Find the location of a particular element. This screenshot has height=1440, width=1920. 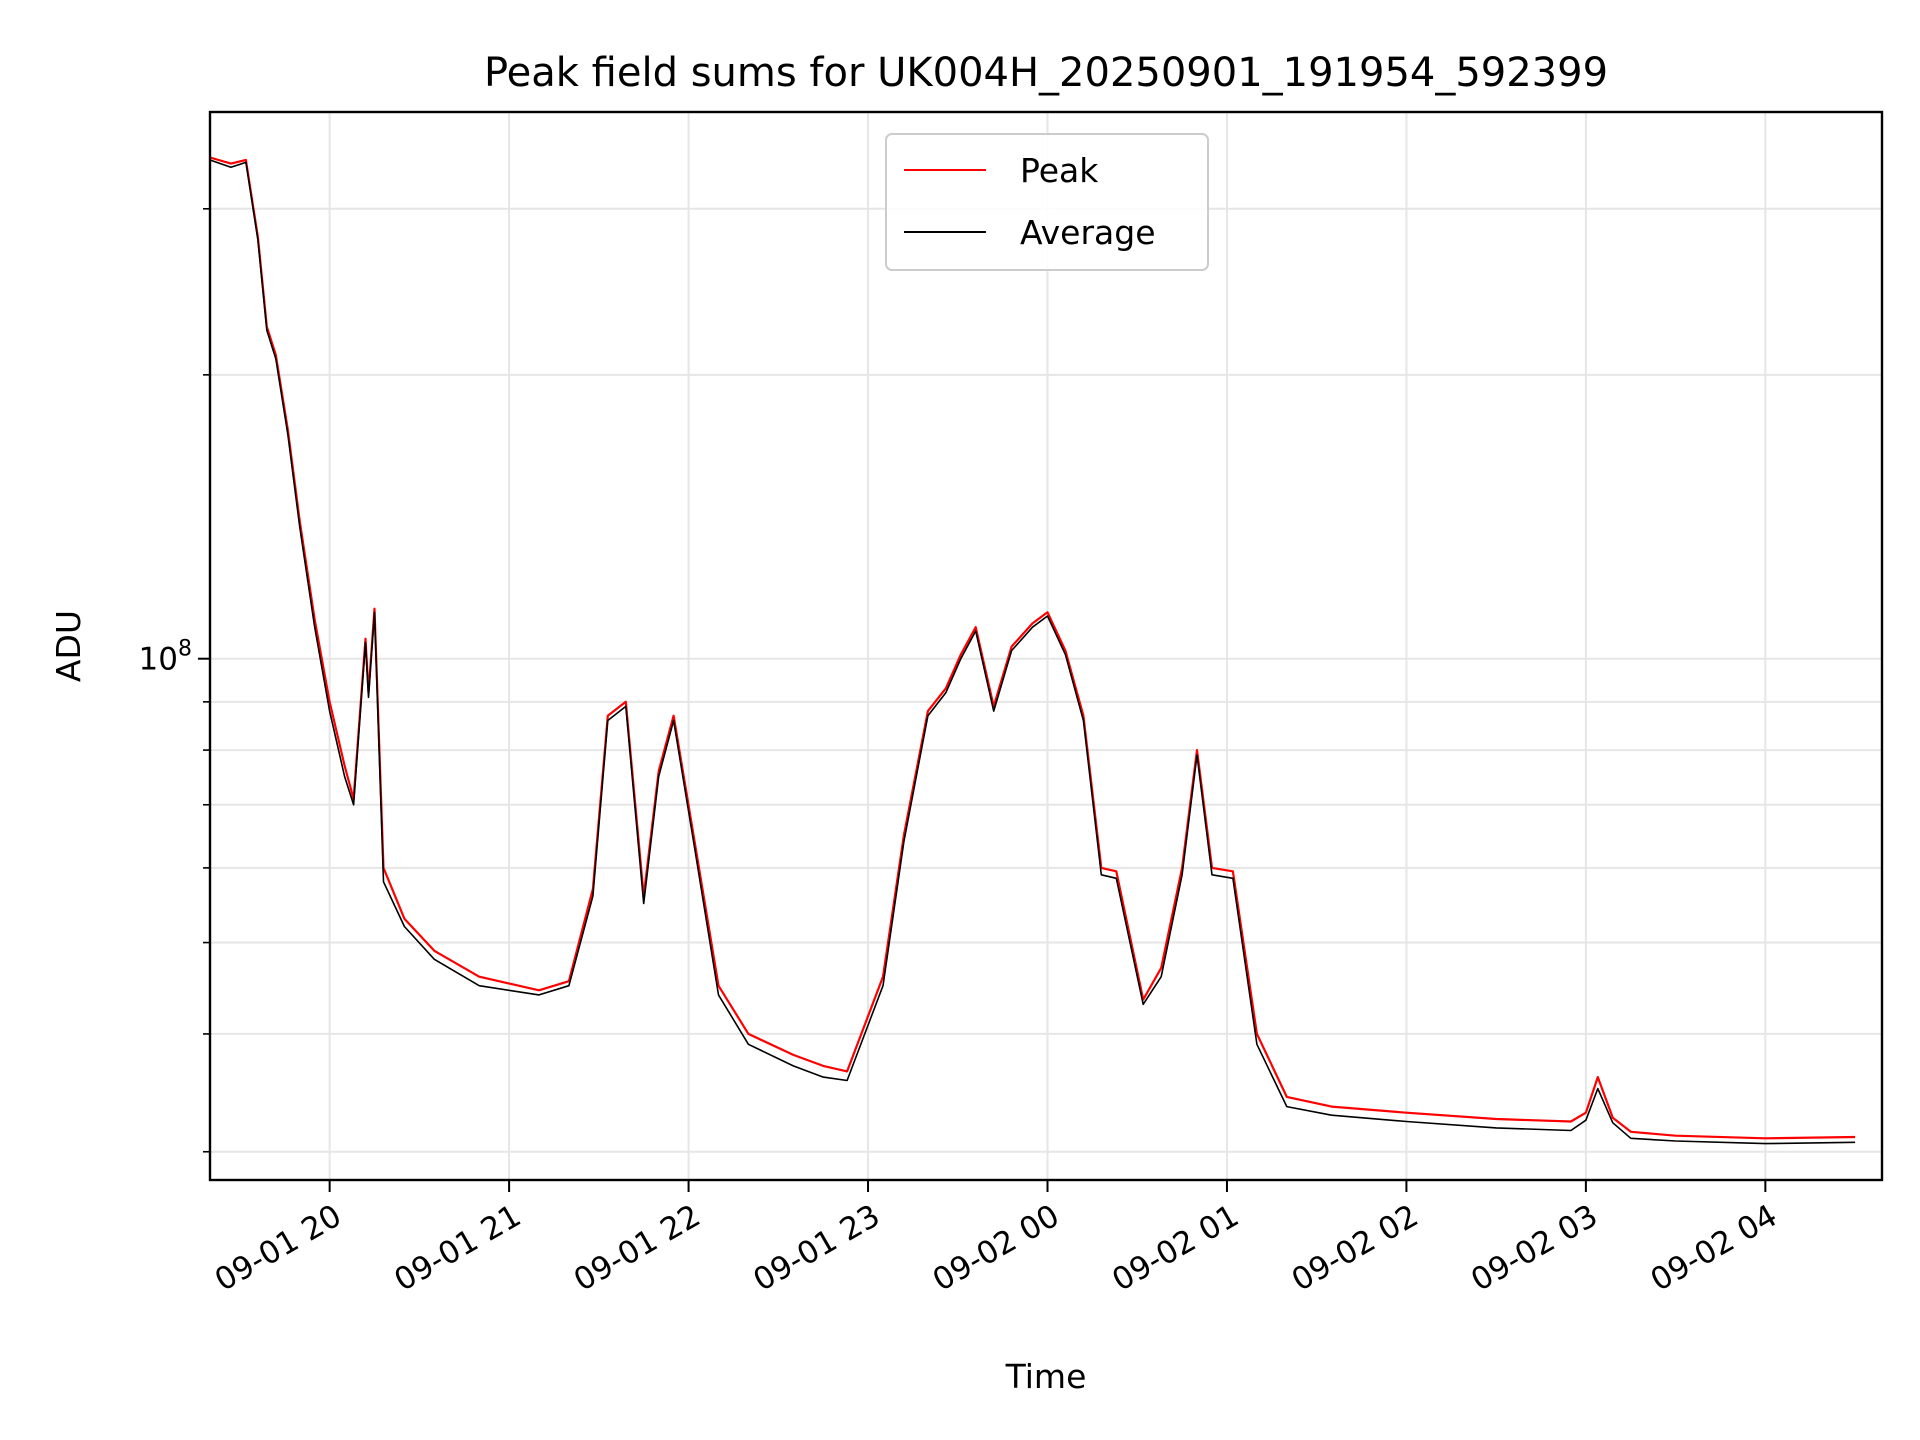

y-axis-label: ADU is located at coordinates (68, 646).